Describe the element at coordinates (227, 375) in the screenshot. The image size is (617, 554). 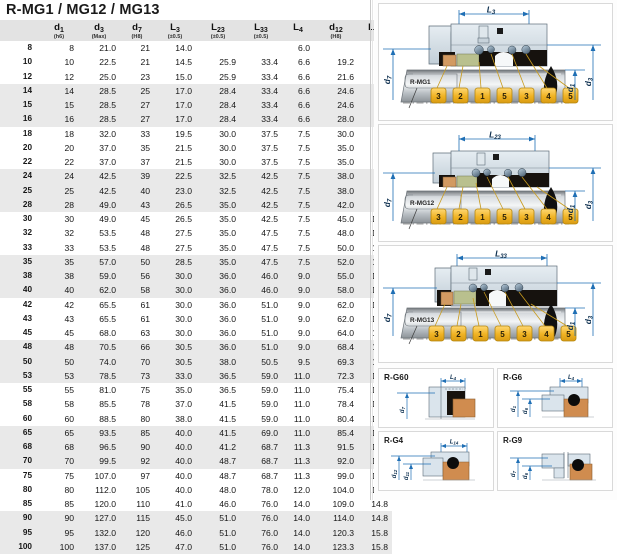
I see `cell-L23: 36.5` at that location.